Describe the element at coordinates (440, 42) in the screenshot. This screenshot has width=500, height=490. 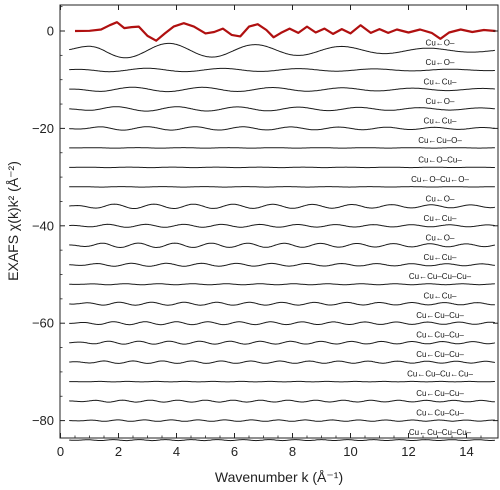
I see `path-label-1: Cu←O–` at that location.